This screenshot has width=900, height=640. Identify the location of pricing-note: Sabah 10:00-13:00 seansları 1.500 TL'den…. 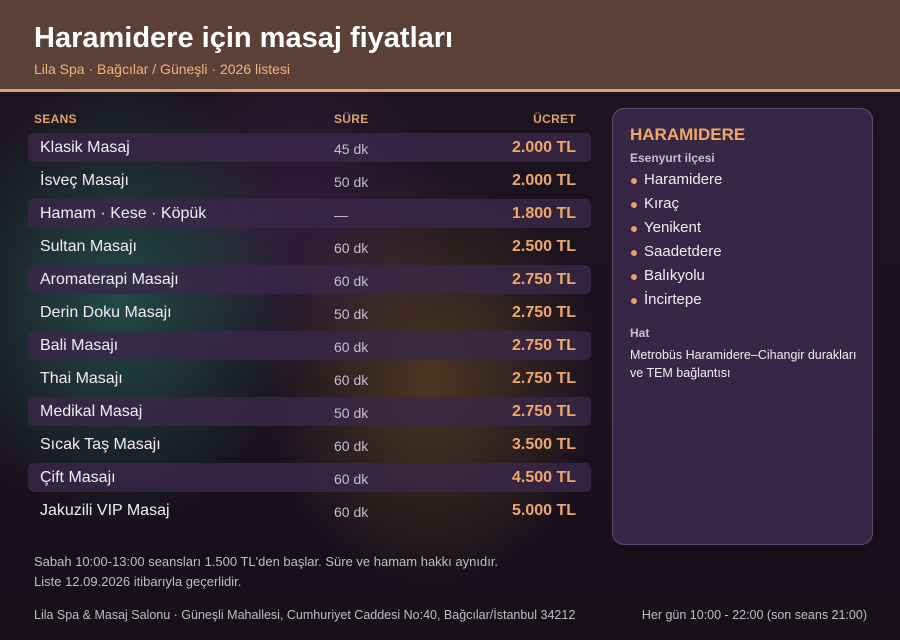
(314, 572).